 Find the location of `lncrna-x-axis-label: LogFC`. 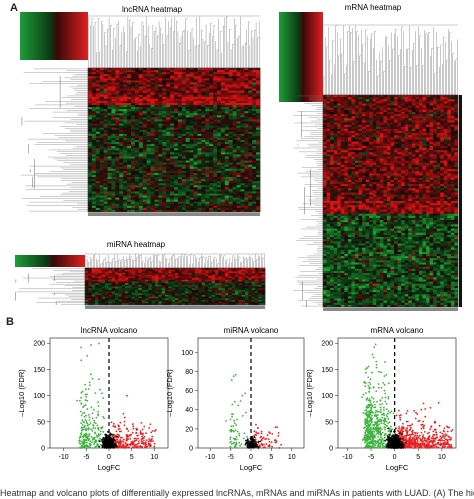

lncrna-x-axis-label: LogFC is located at coordinates (109, 467).